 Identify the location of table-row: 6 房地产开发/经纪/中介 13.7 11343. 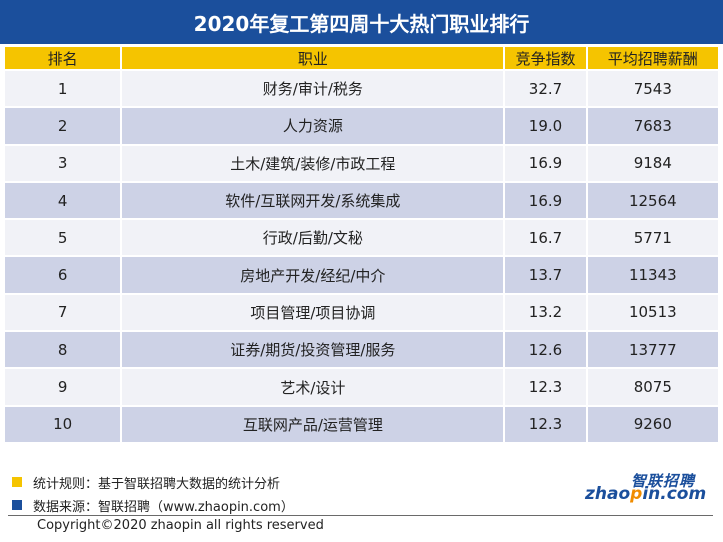
(361, 275).